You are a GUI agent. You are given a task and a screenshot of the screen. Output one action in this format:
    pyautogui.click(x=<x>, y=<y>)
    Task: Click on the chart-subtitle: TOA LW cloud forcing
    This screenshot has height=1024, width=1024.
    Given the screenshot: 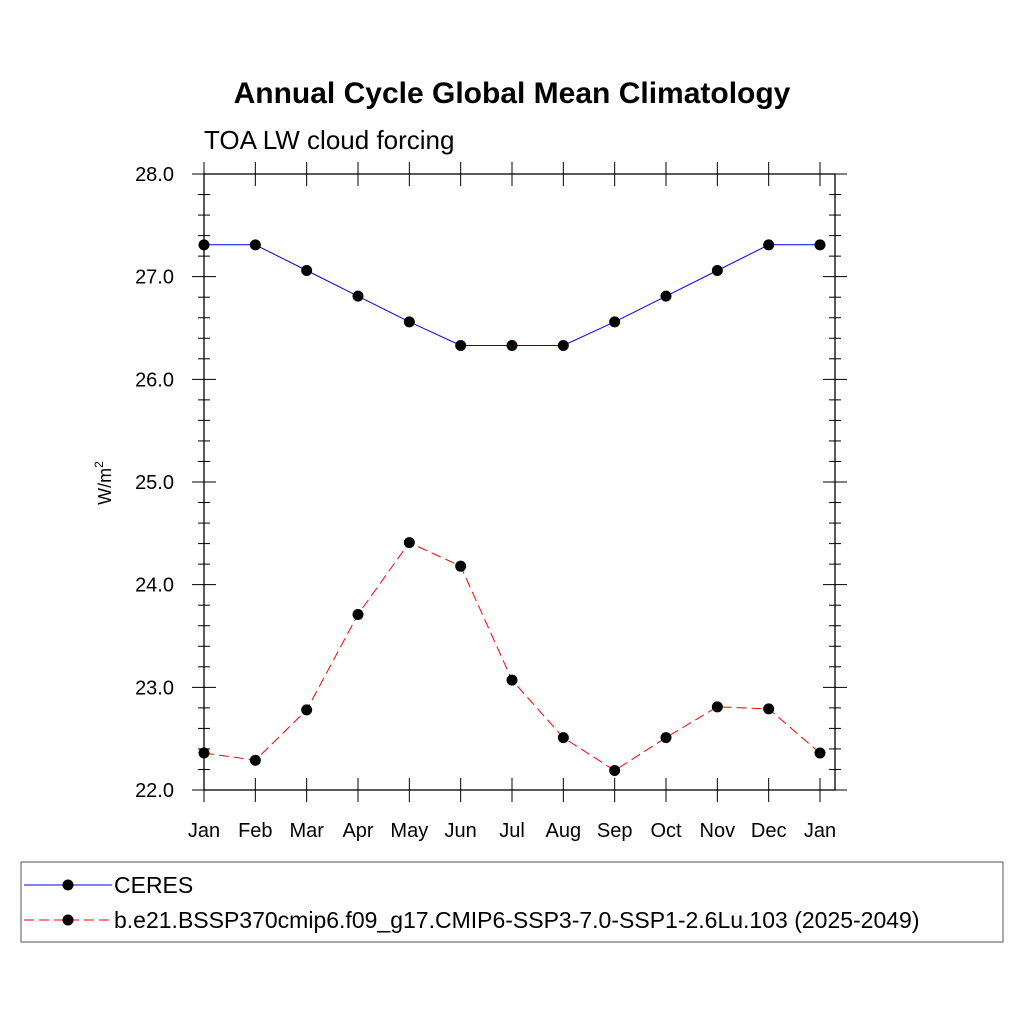 What is the action you would take?
    pyautogui.click(x=329, y=140)
    